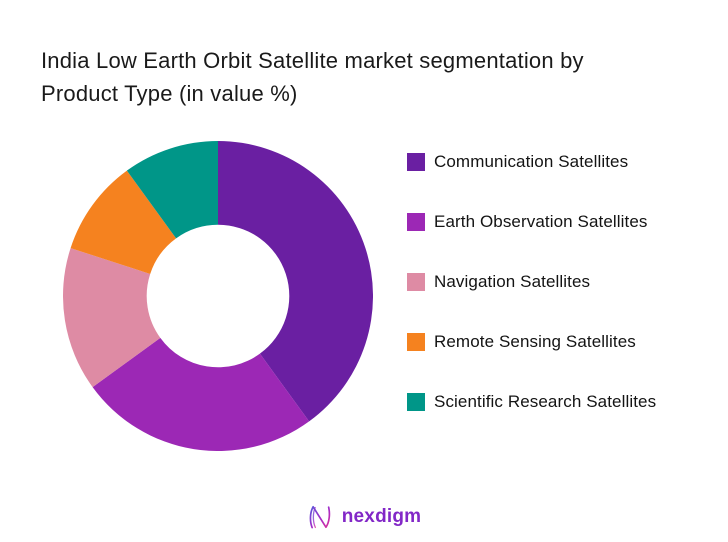 This screenshot has width=728, height=542. I want to click on legend-item-scientific-research: Scientific Research Satellites, so click(532, 401).